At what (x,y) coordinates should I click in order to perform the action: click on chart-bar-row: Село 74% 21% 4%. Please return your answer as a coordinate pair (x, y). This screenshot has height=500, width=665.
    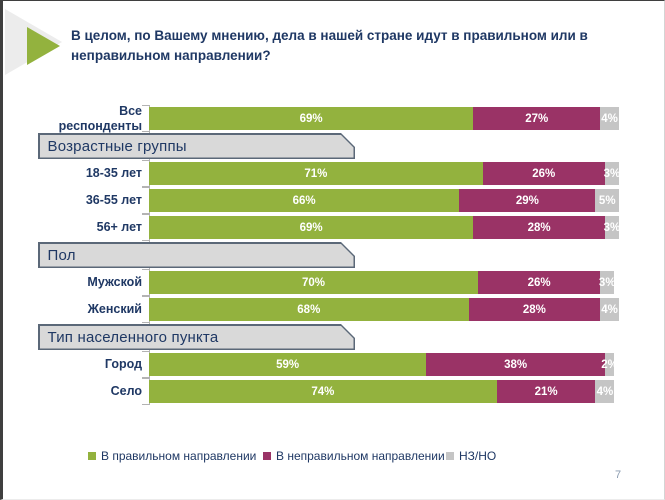
    Looking at the image, I should click on (311, 391).